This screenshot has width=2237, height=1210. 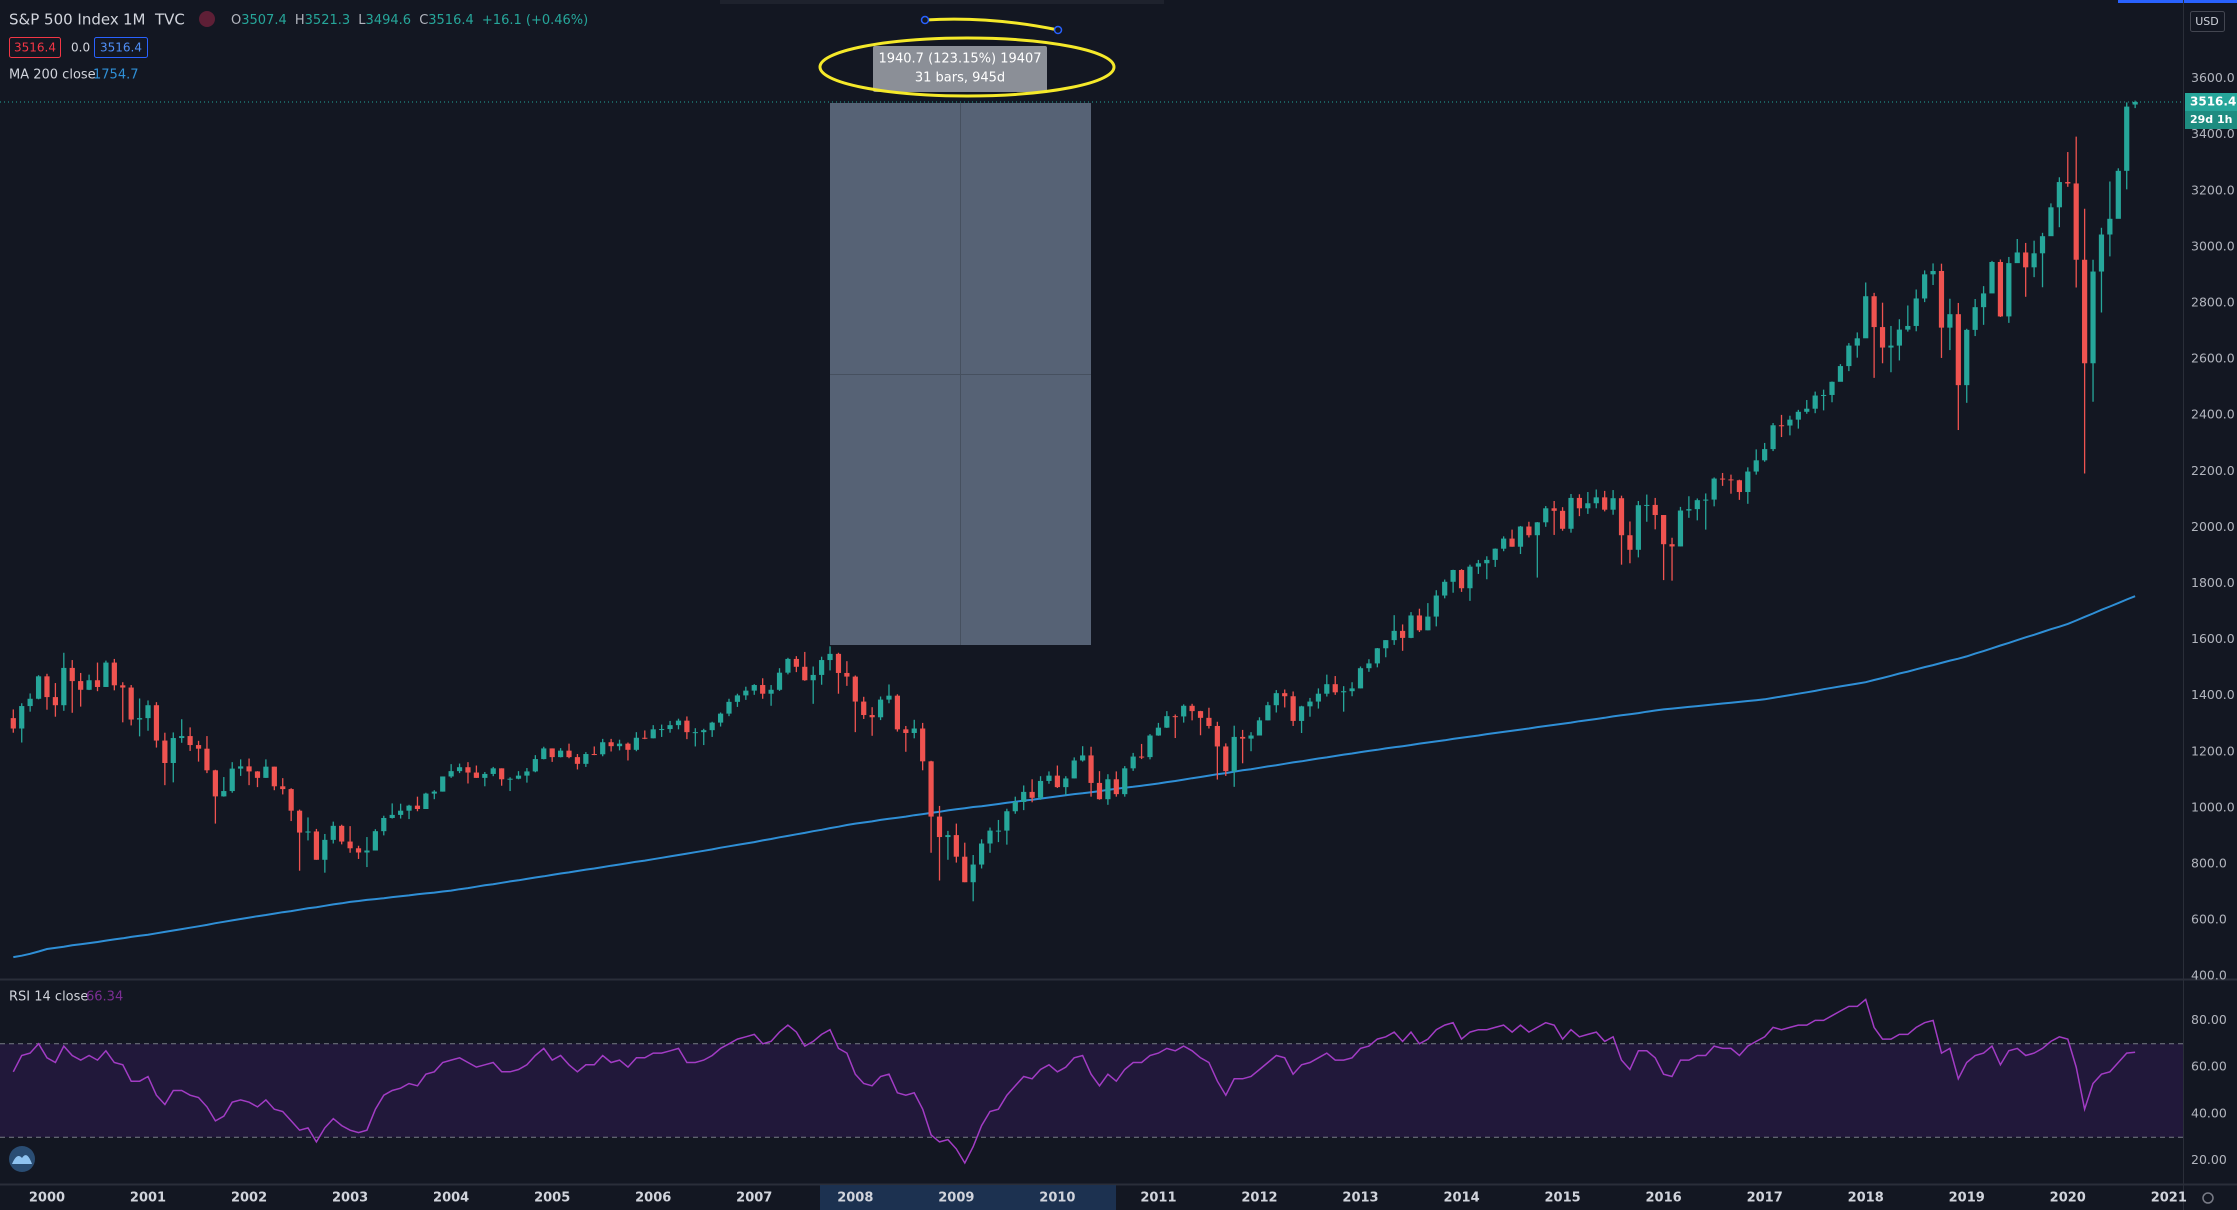 What do you see at coordinates (2208, 1198) in the screenshot?
I see `settings-icon` at bounding box center [2208, 1198].